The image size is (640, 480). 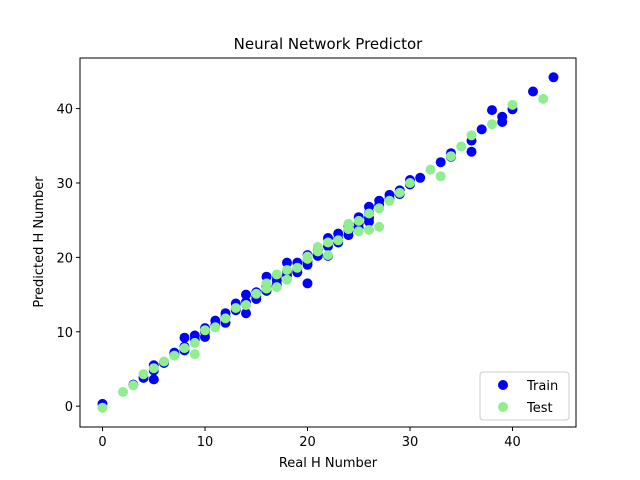 I want to click on x-axis-ticks: 0 10 20 30 40, so click(x=309, y=438).